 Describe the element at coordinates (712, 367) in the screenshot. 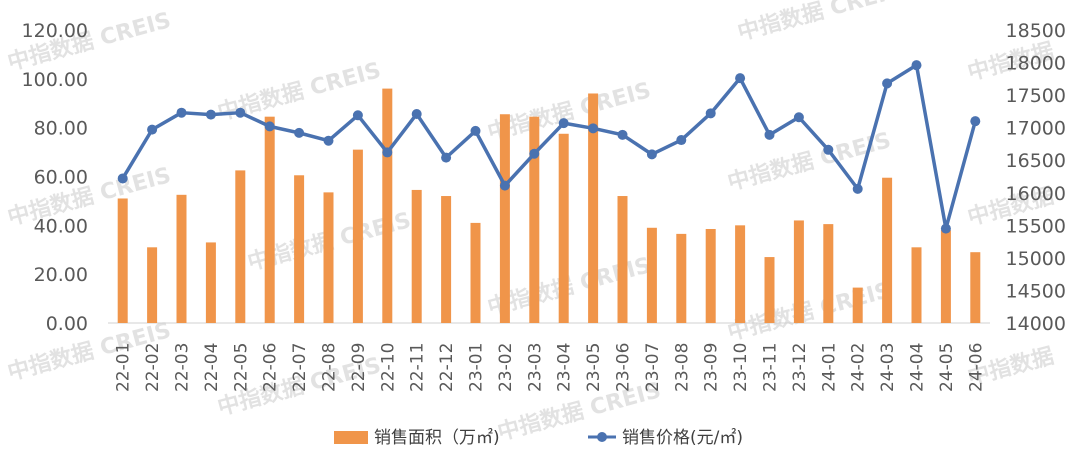

I see `x-tick-label: 23-09` at that location.